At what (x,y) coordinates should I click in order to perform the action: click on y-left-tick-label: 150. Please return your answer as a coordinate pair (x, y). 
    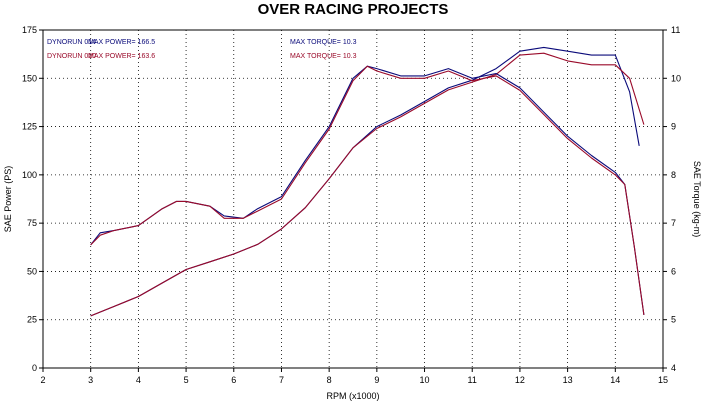
    Looking at the image, I should click on (29, 78).